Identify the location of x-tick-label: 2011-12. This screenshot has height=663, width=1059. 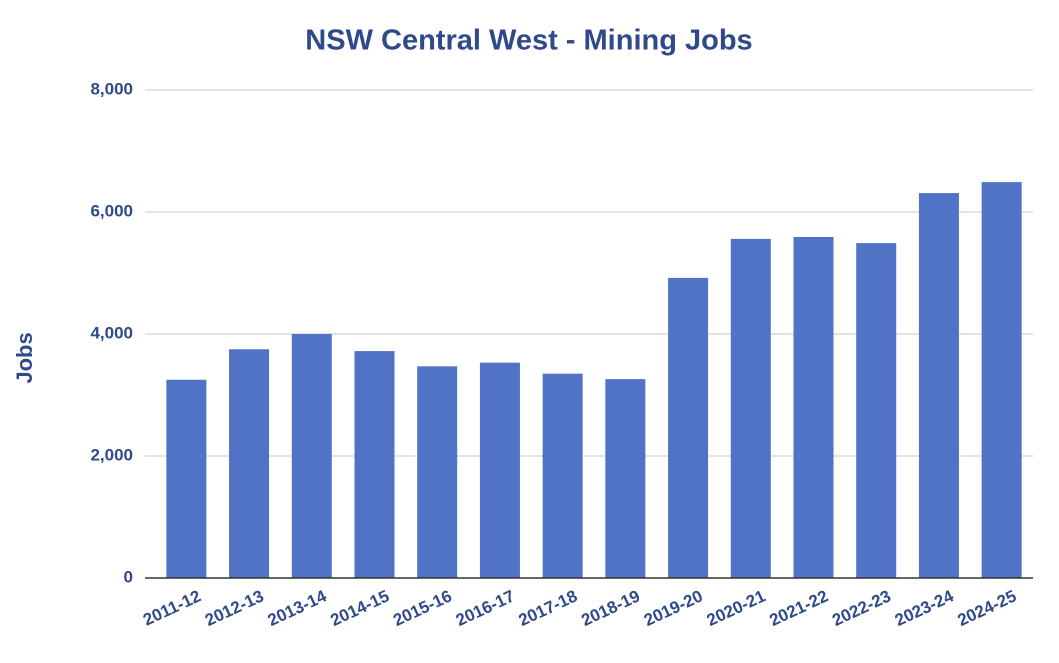
(172, 607).